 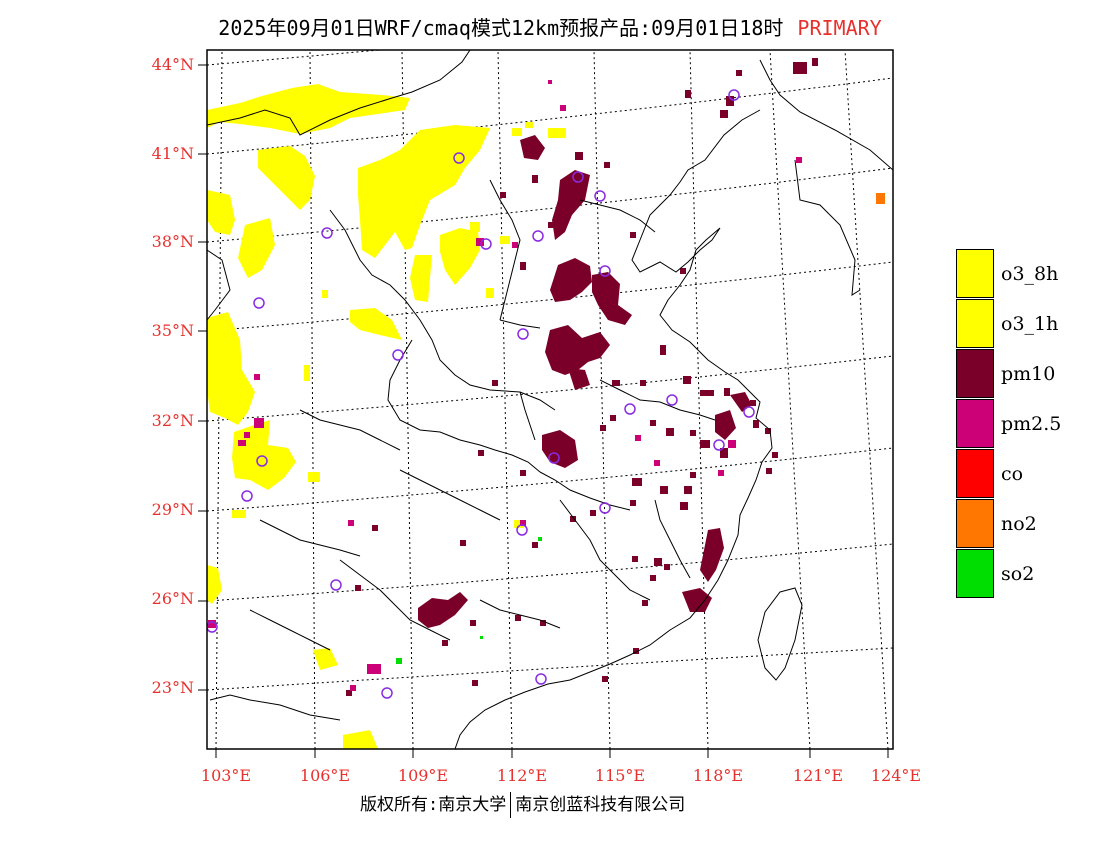 What do you see at coordinates (172, 153) in the screenshot?
I see `lat-label-41: 41°N` at bounding box center [172, 153].